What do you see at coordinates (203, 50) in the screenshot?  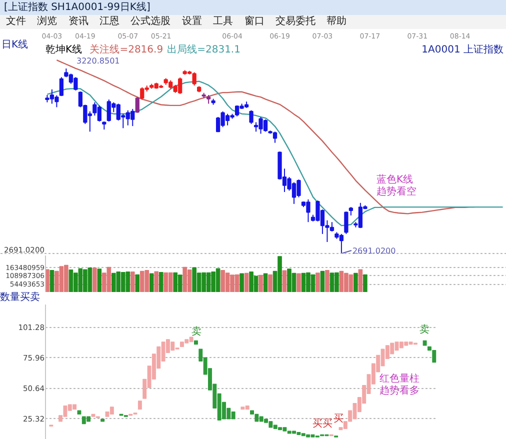 I see `text: 出局线=2831.1` at bounding box center [203, 50].